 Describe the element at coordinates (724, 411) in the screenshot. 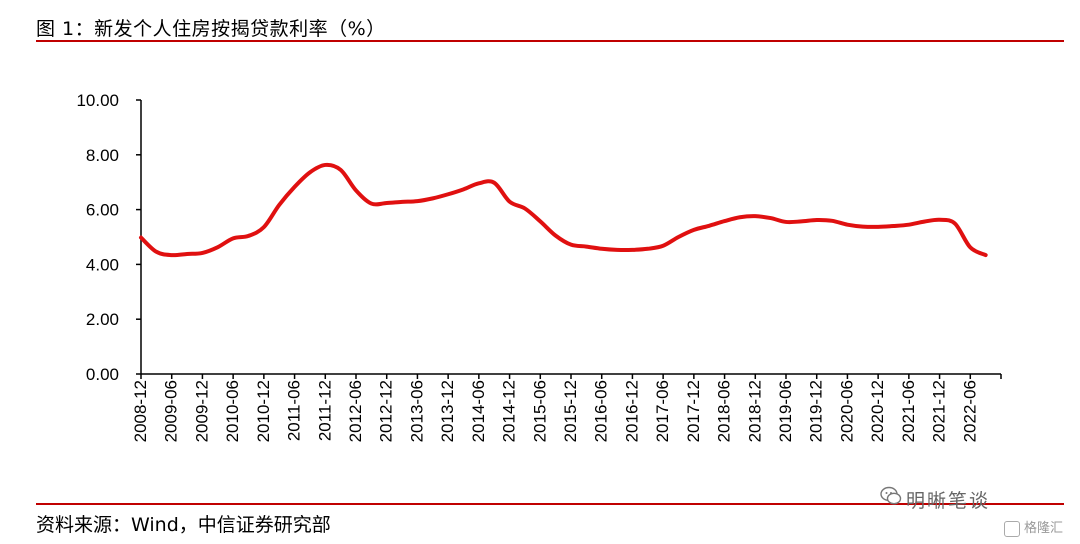

I see `x-tick-label: 2018-06` at that location.